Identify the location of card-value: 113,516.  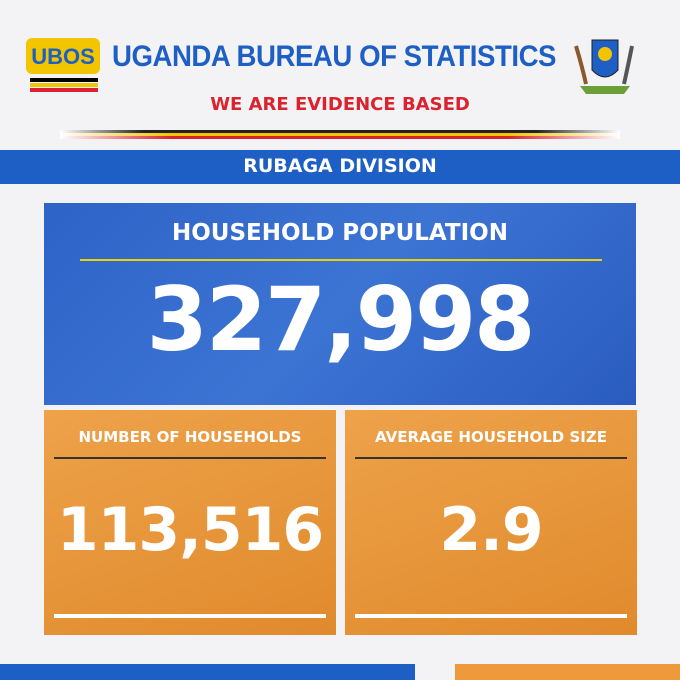
(190, 530).